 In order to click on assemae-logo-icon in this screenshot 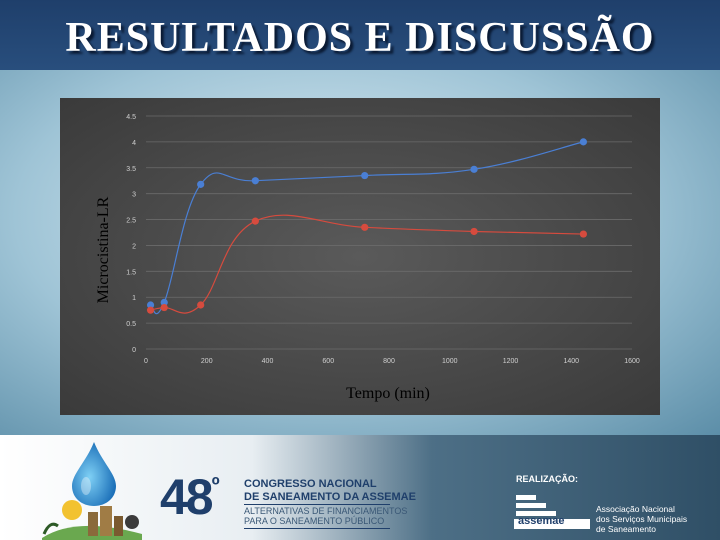, I will do `click(552, 512)`.